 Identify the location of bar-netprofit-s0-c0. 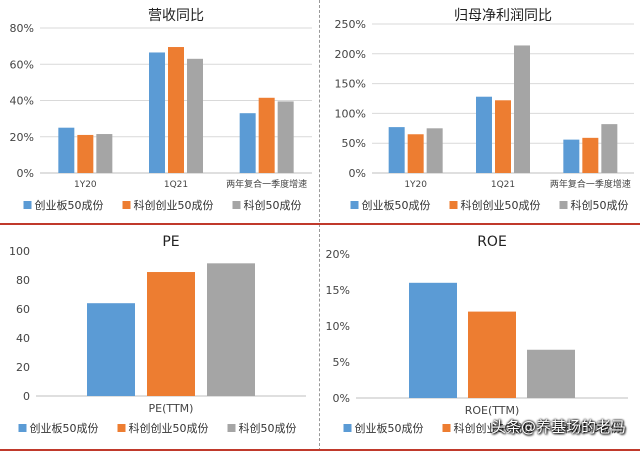
(396, 150).